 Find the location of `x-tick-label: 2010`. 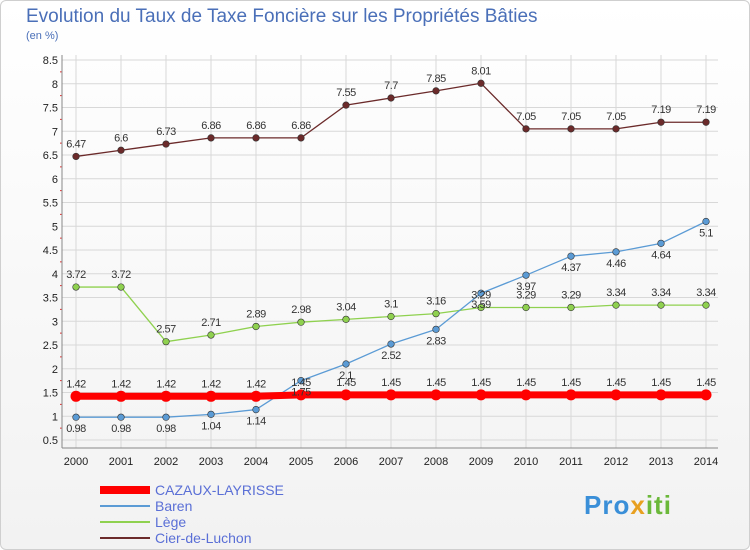

x-tick-label: 2010 is located at coordinates (526, 462).